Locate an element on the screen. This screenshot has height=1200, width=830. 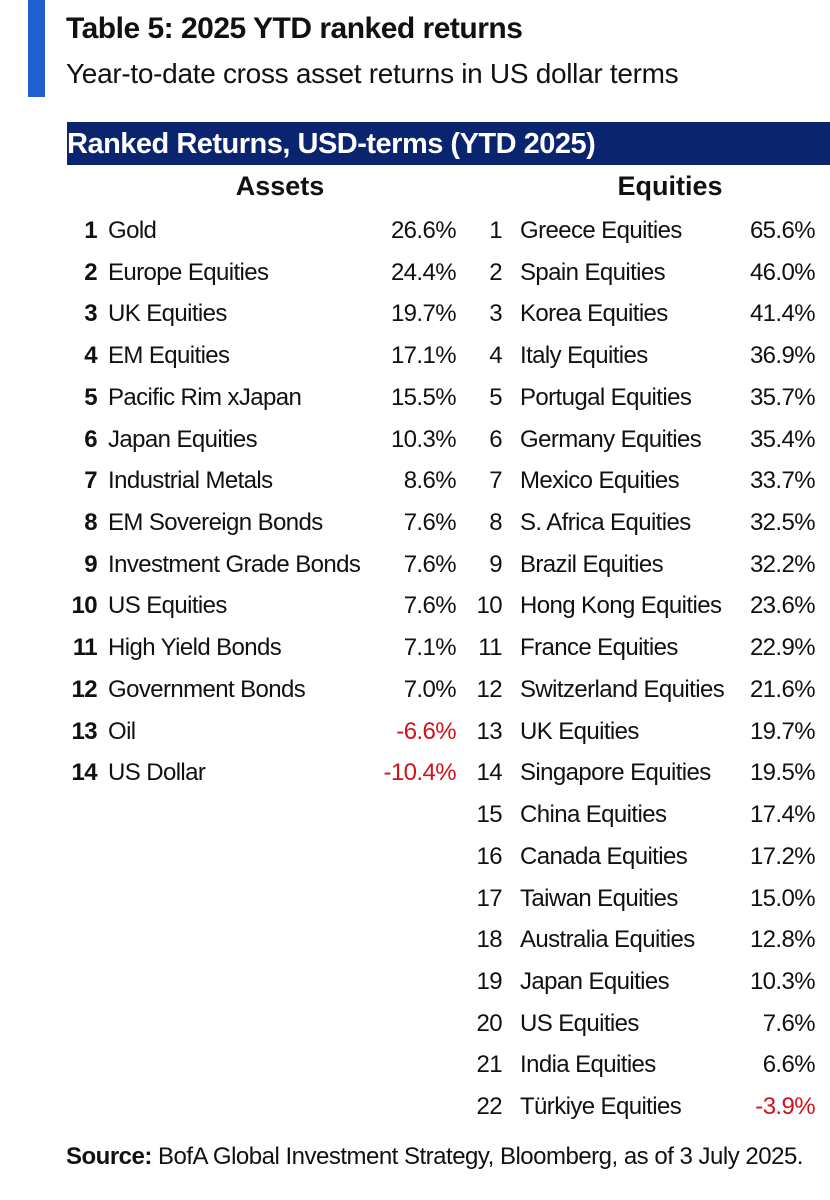
return-value: 35.7% is located at coordinates (782, 397).